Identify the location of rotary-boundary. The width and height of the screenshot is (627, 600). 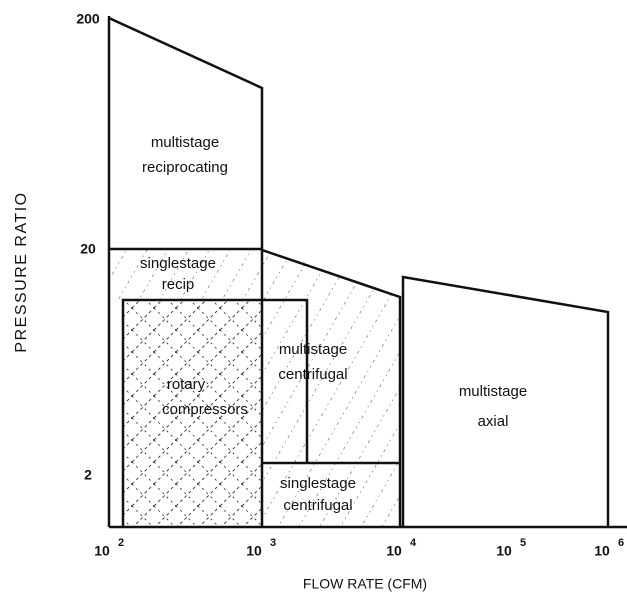
(215, 412).